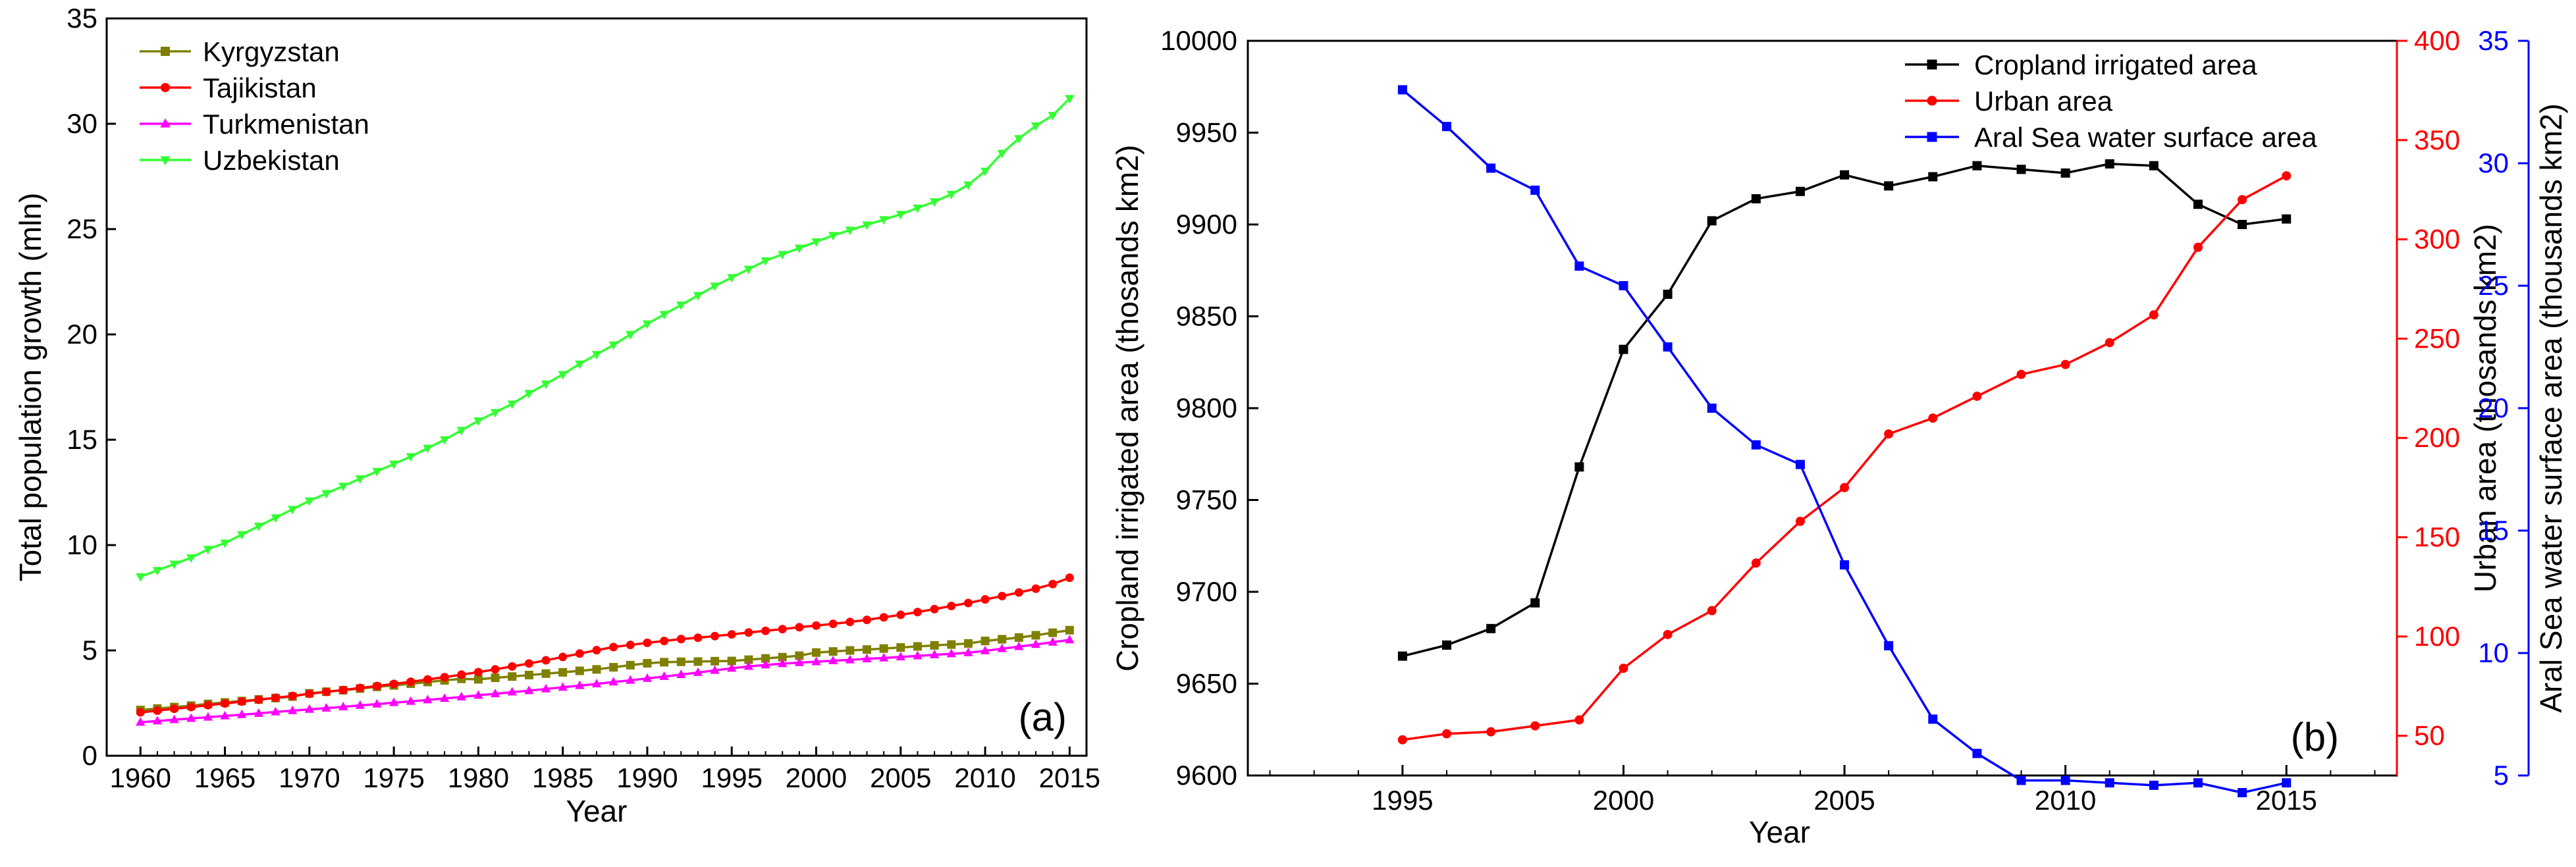 This screenshot has height=867, width=2576. I want to click on x-tick-label-a: 2010, so click(984, 777).